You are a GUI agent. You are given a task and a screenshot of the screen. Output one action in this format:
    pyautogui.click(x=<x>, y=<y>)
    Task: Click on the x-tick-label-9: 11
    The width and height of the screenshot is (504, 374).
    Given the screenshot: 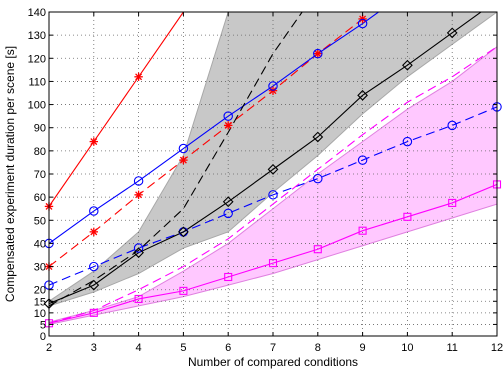 What is the action you would take?
    pyautogui.click(x=451, y=348)
    